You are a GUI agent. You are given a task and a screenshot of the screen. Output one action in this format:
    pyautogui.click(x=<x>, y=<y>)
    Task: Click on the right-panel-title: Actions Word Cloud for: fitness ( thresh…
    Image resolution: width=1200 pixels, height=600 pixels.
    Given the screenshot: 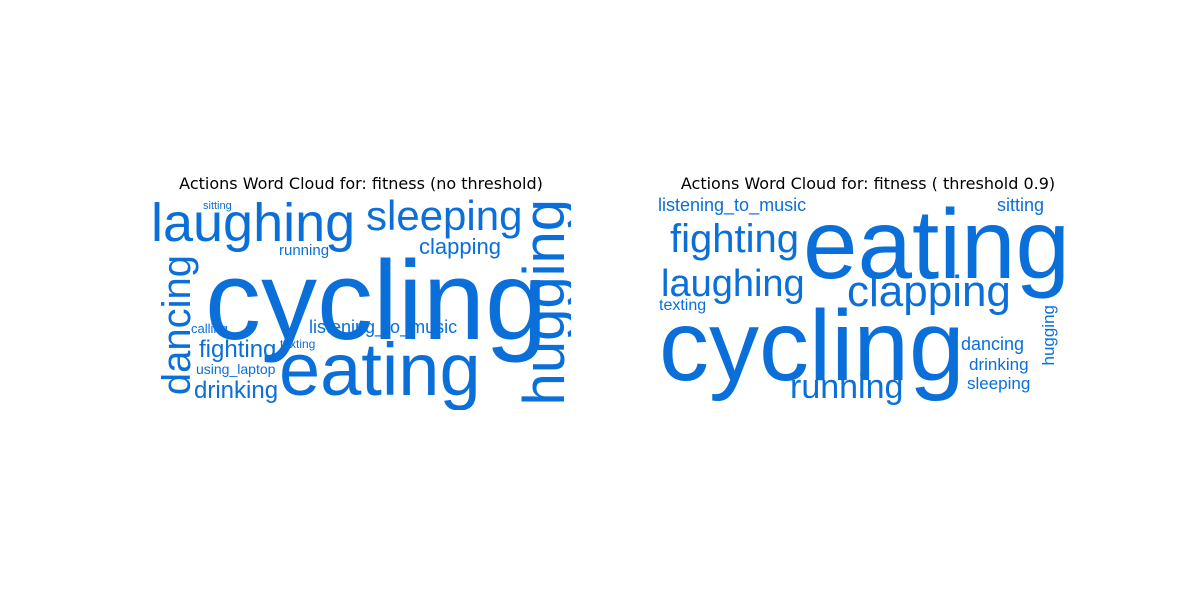 What is the action you would take?
    pyautogui.click(x=868, y=183)
    